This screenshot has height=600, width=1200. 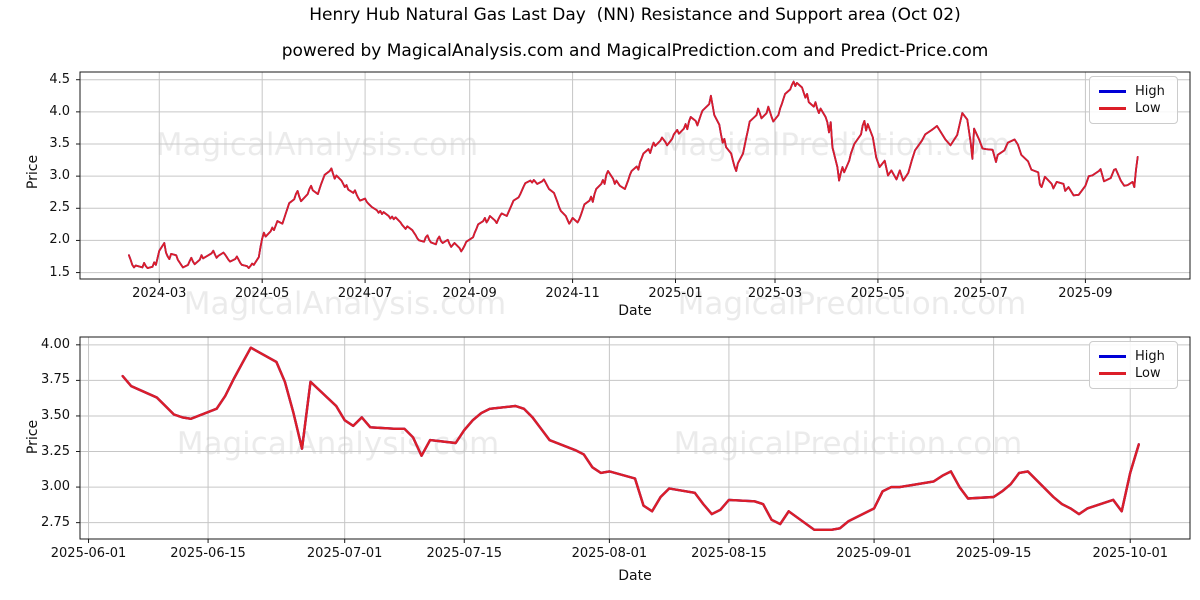 I want to click on top-chart-legend: High Low, so click(x=1133, y=100).